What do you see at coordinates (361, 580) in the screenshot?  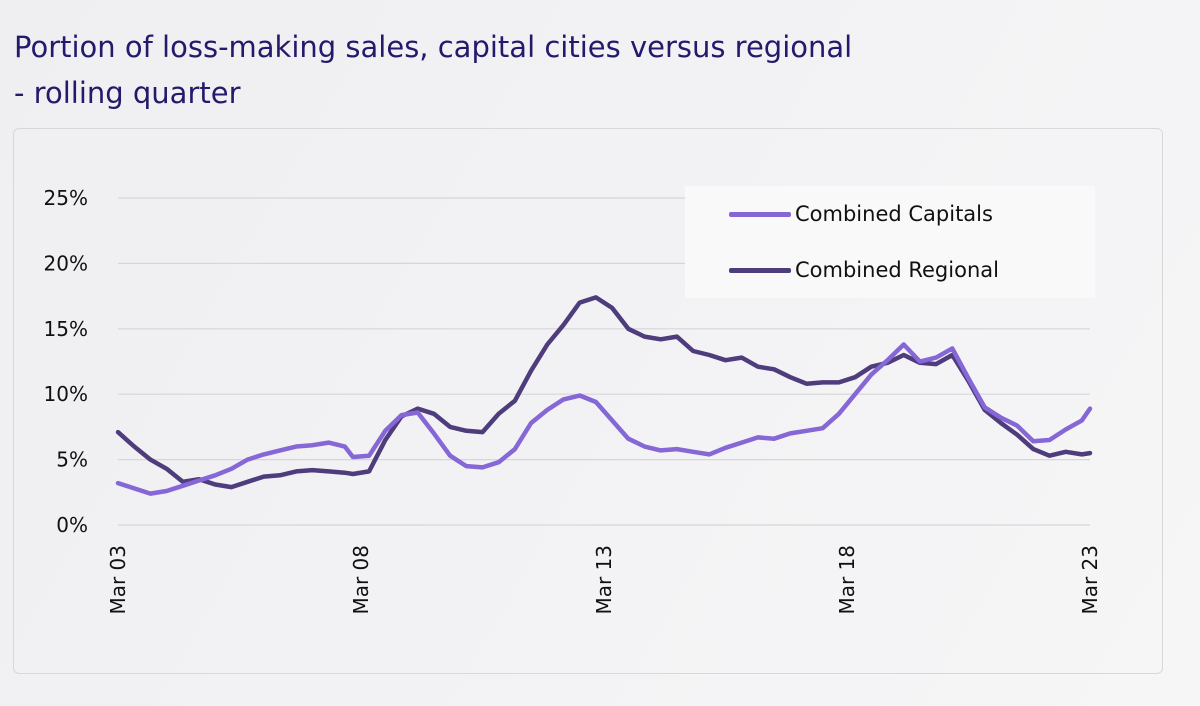 I see `x-tick-label: Mar 08` at bounding box center [361, 580].